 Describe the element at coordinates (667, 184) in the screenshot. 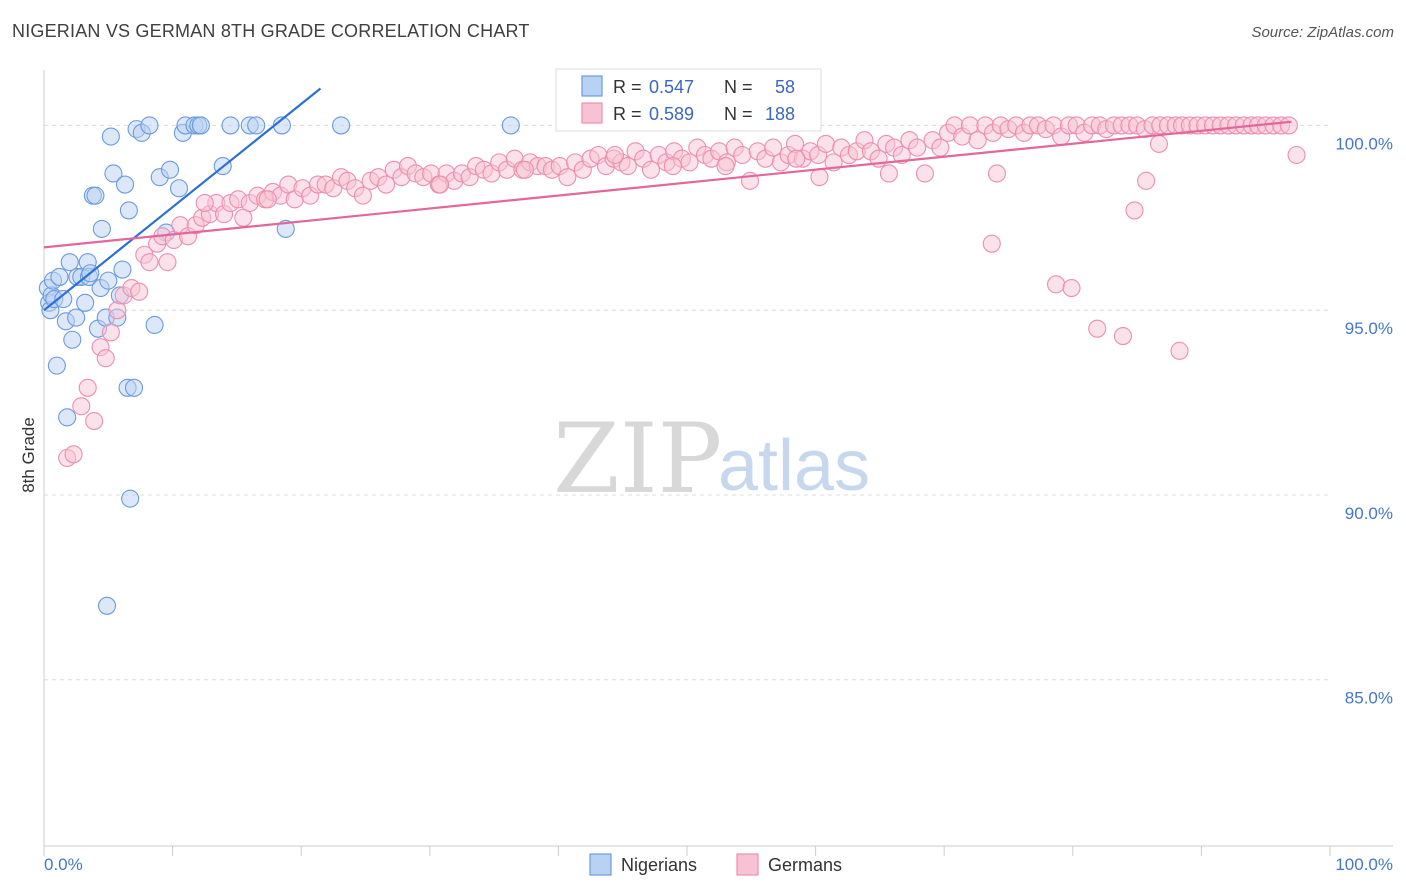

I see `trend-line-germans` at that location.